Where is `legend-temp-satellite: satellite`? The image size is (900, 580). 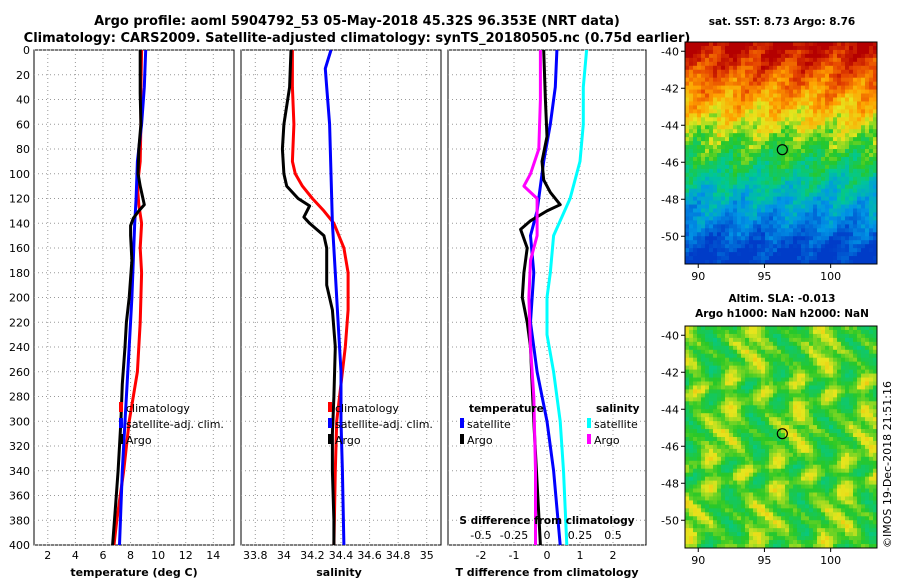
legend-temp-satellite: satellite is located at coordinates (489, 424).